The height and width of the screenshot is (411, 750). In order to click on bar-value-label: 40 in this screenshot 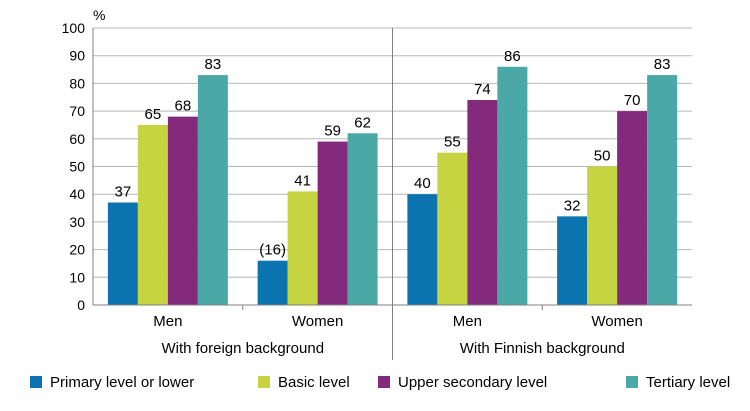, I will do `click(422, 183)`.